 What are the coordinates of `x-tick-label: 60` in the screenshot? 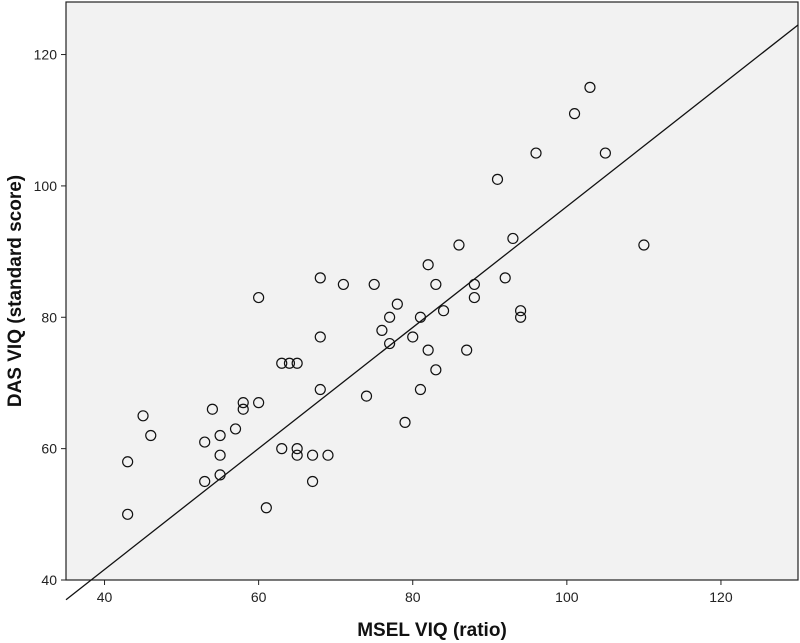 It's located at (259, 597).